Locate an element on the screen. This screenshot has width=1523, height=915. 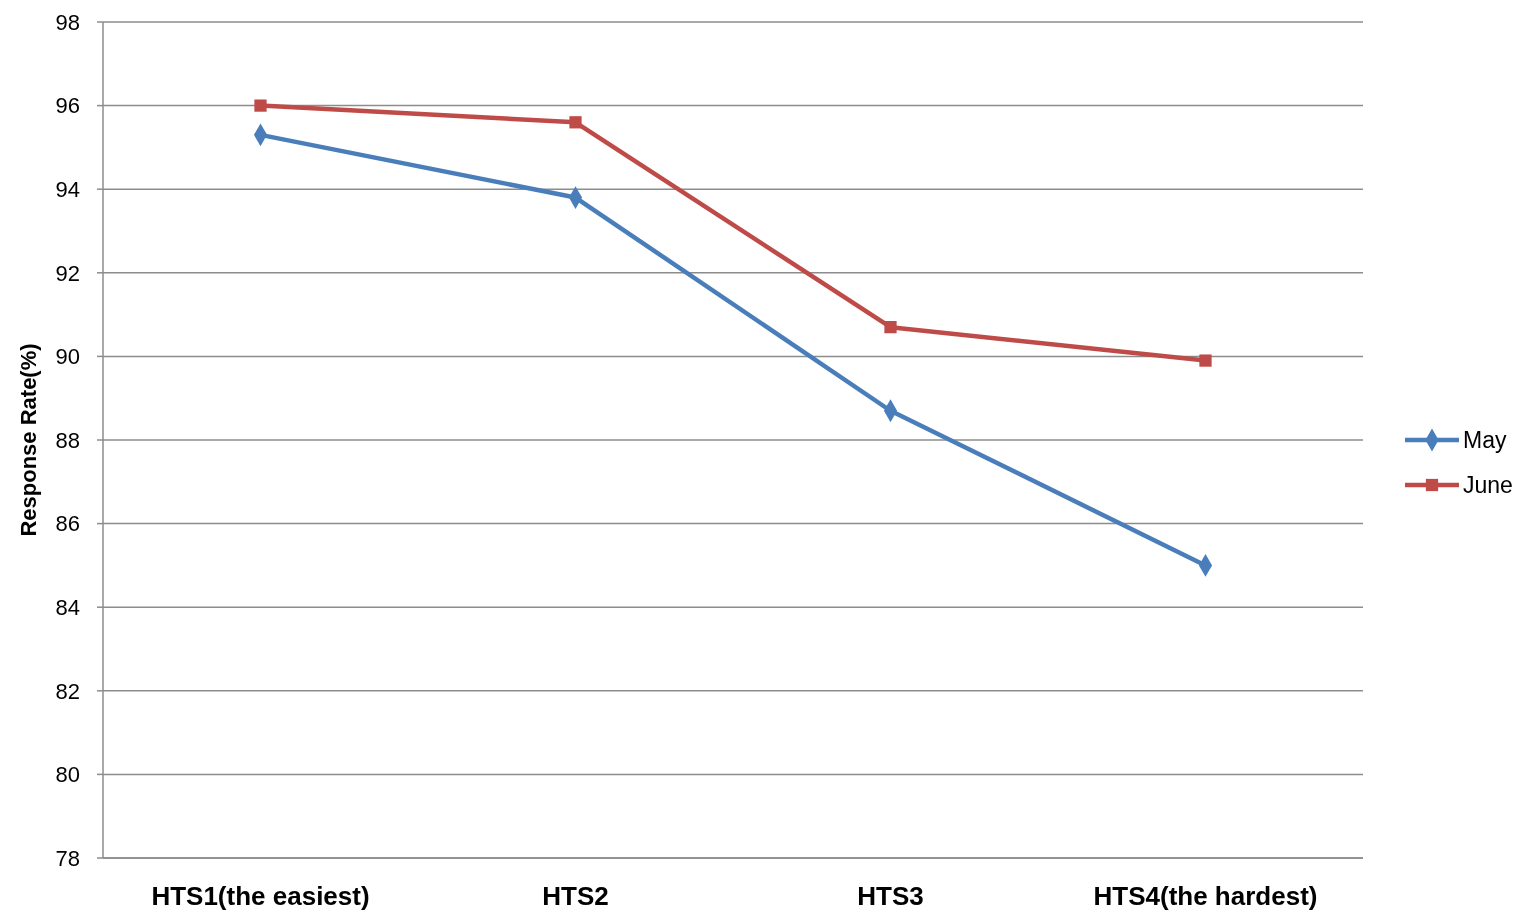
y-tick-label: 92 is located at coordinates (67, 273).